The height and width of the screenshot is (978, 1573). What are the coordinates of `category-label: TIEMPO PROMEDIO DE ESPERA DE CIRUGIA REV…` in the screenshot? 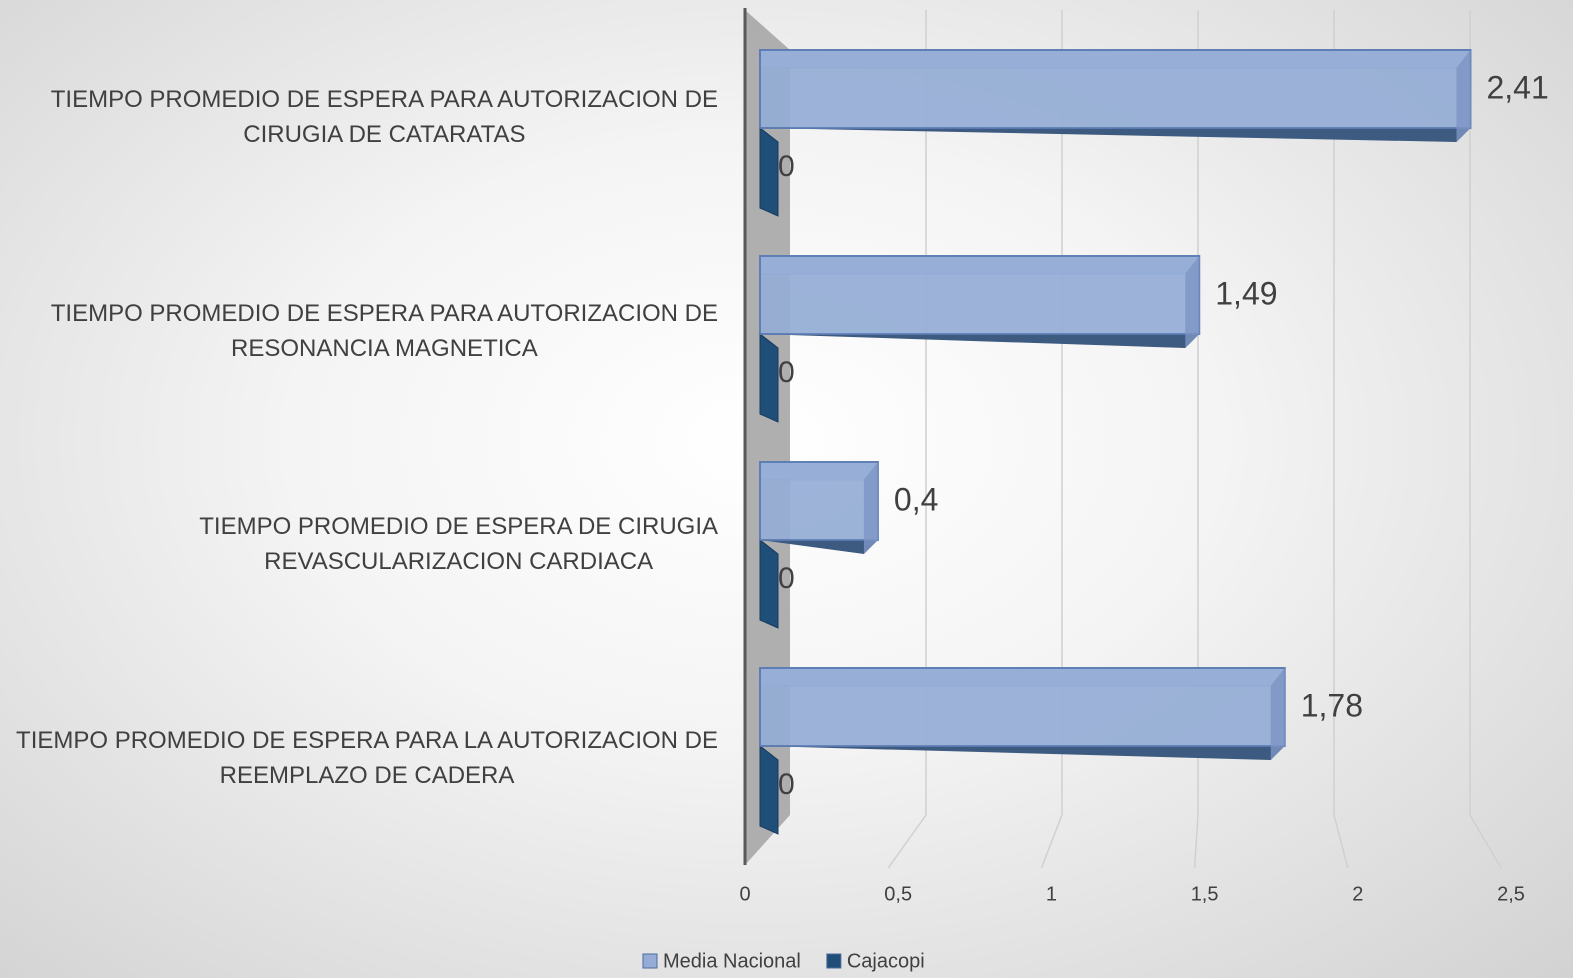 It's located at (359, 544).